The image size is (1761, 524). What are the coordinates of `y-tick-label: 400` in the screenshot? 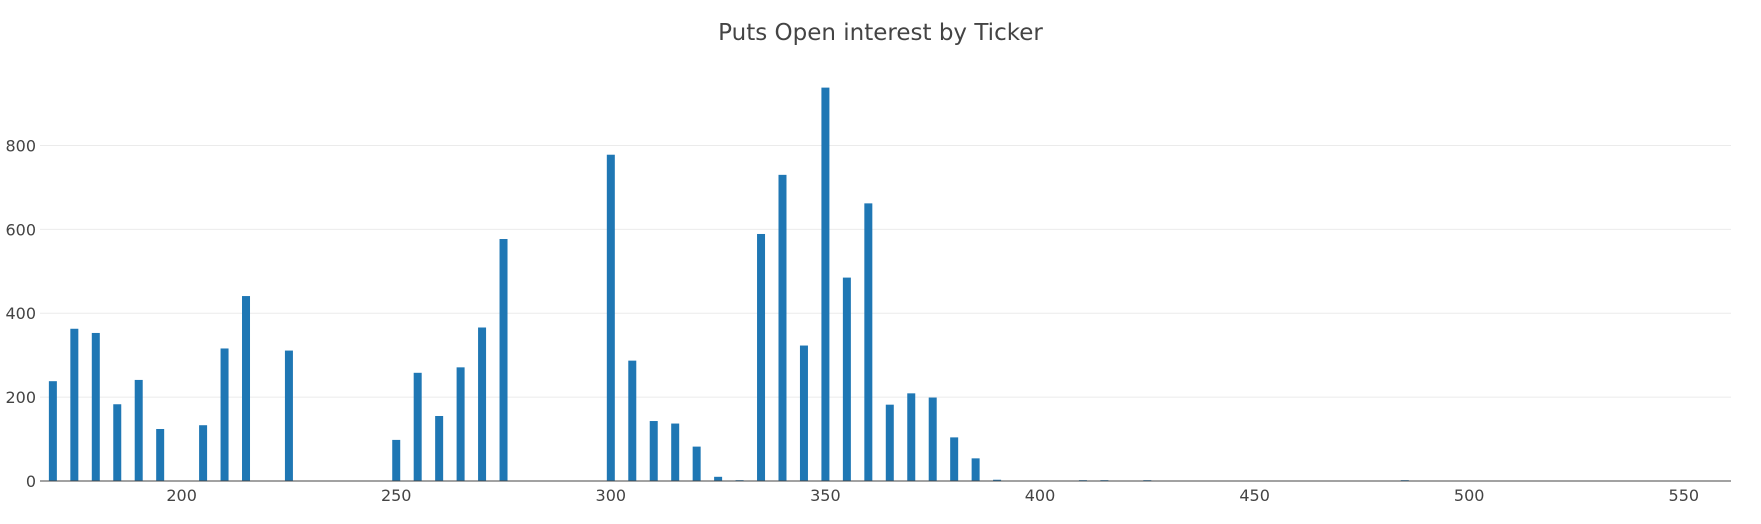 It's located at (20, 313).